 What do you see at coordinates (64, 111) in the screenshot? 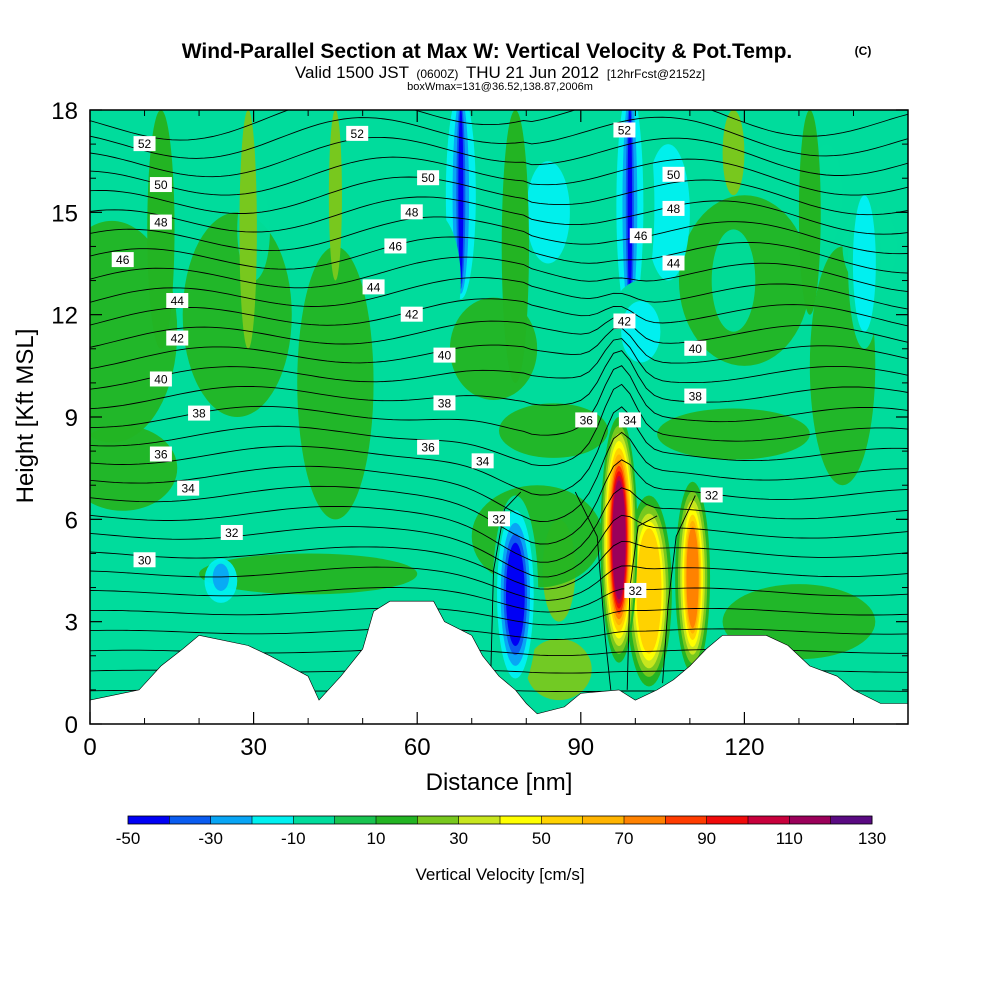
I see `y-tick-label: 18` at bounding box center [64, 111].